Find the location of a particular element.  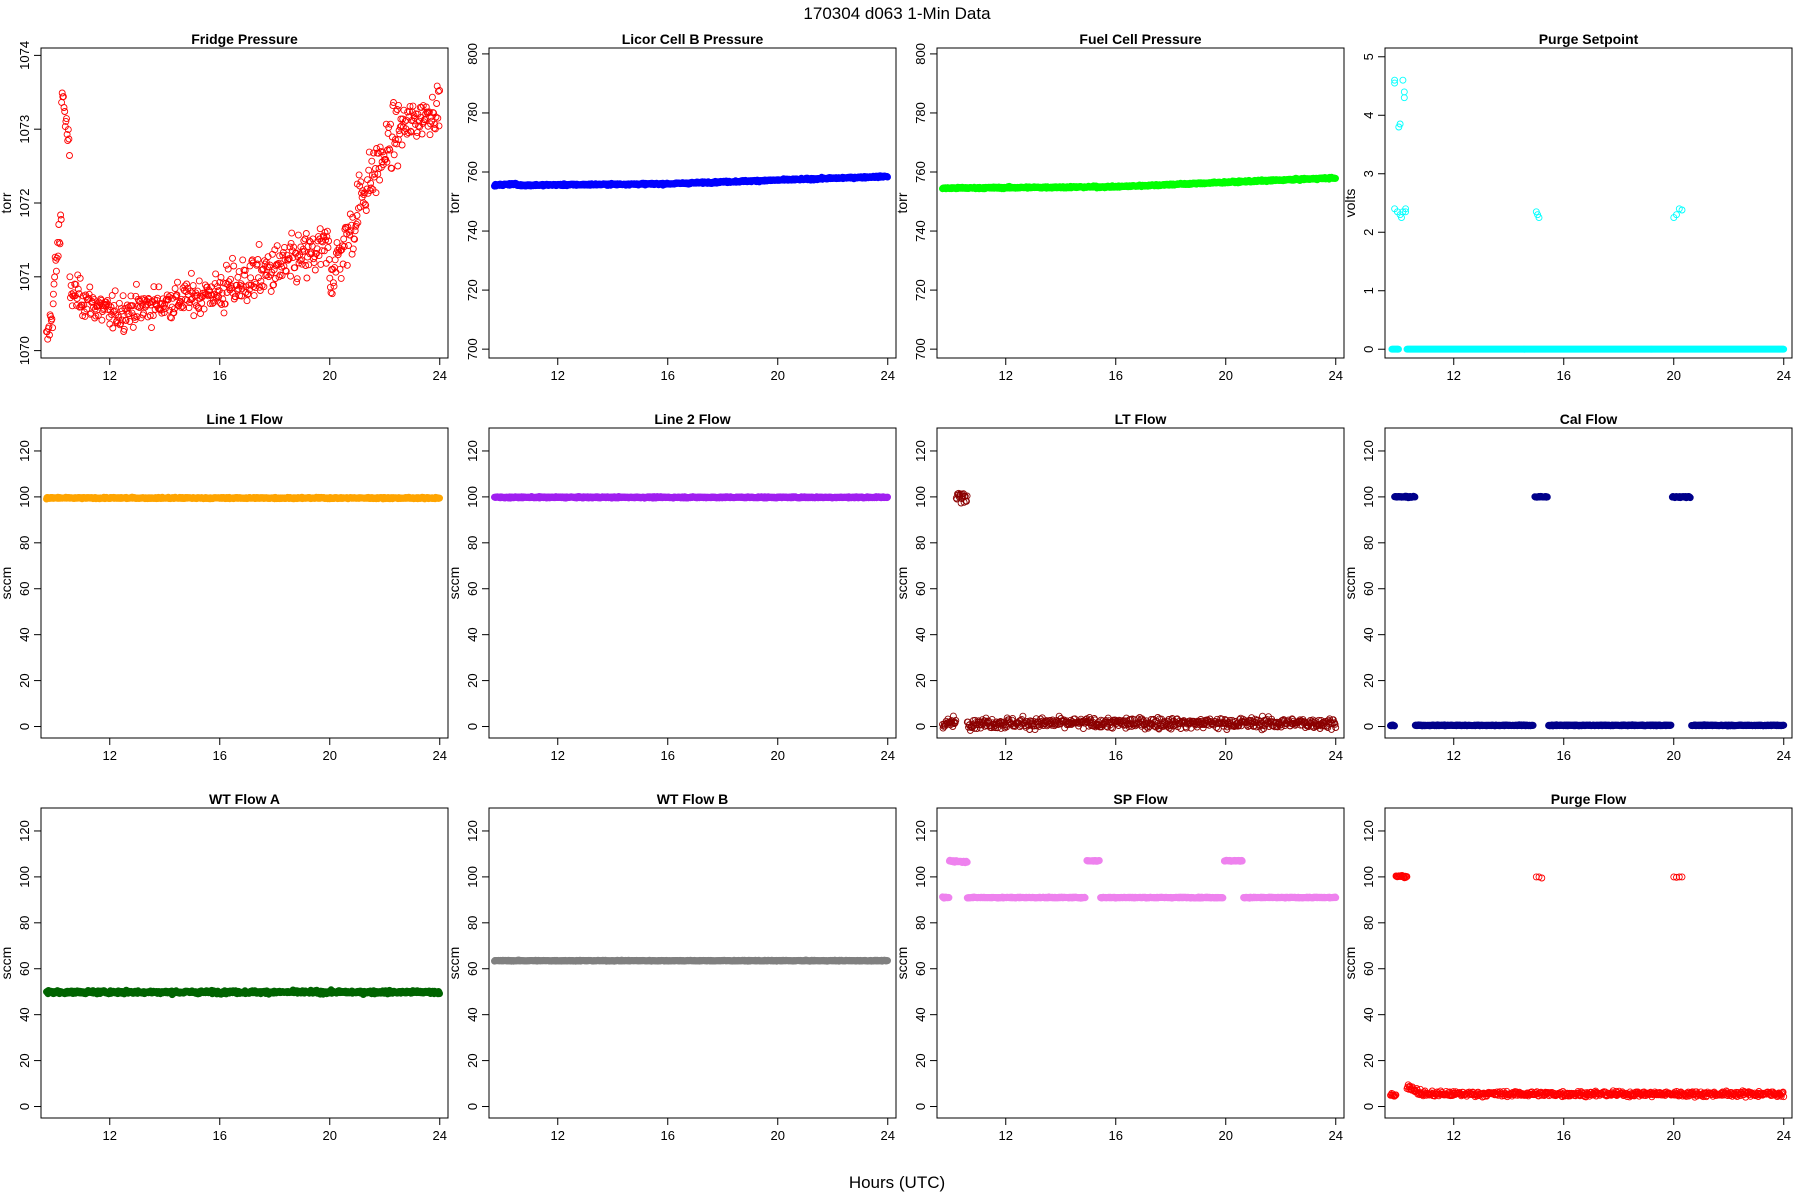

y-axis-label: sccm is located at coordinates (7, 583).